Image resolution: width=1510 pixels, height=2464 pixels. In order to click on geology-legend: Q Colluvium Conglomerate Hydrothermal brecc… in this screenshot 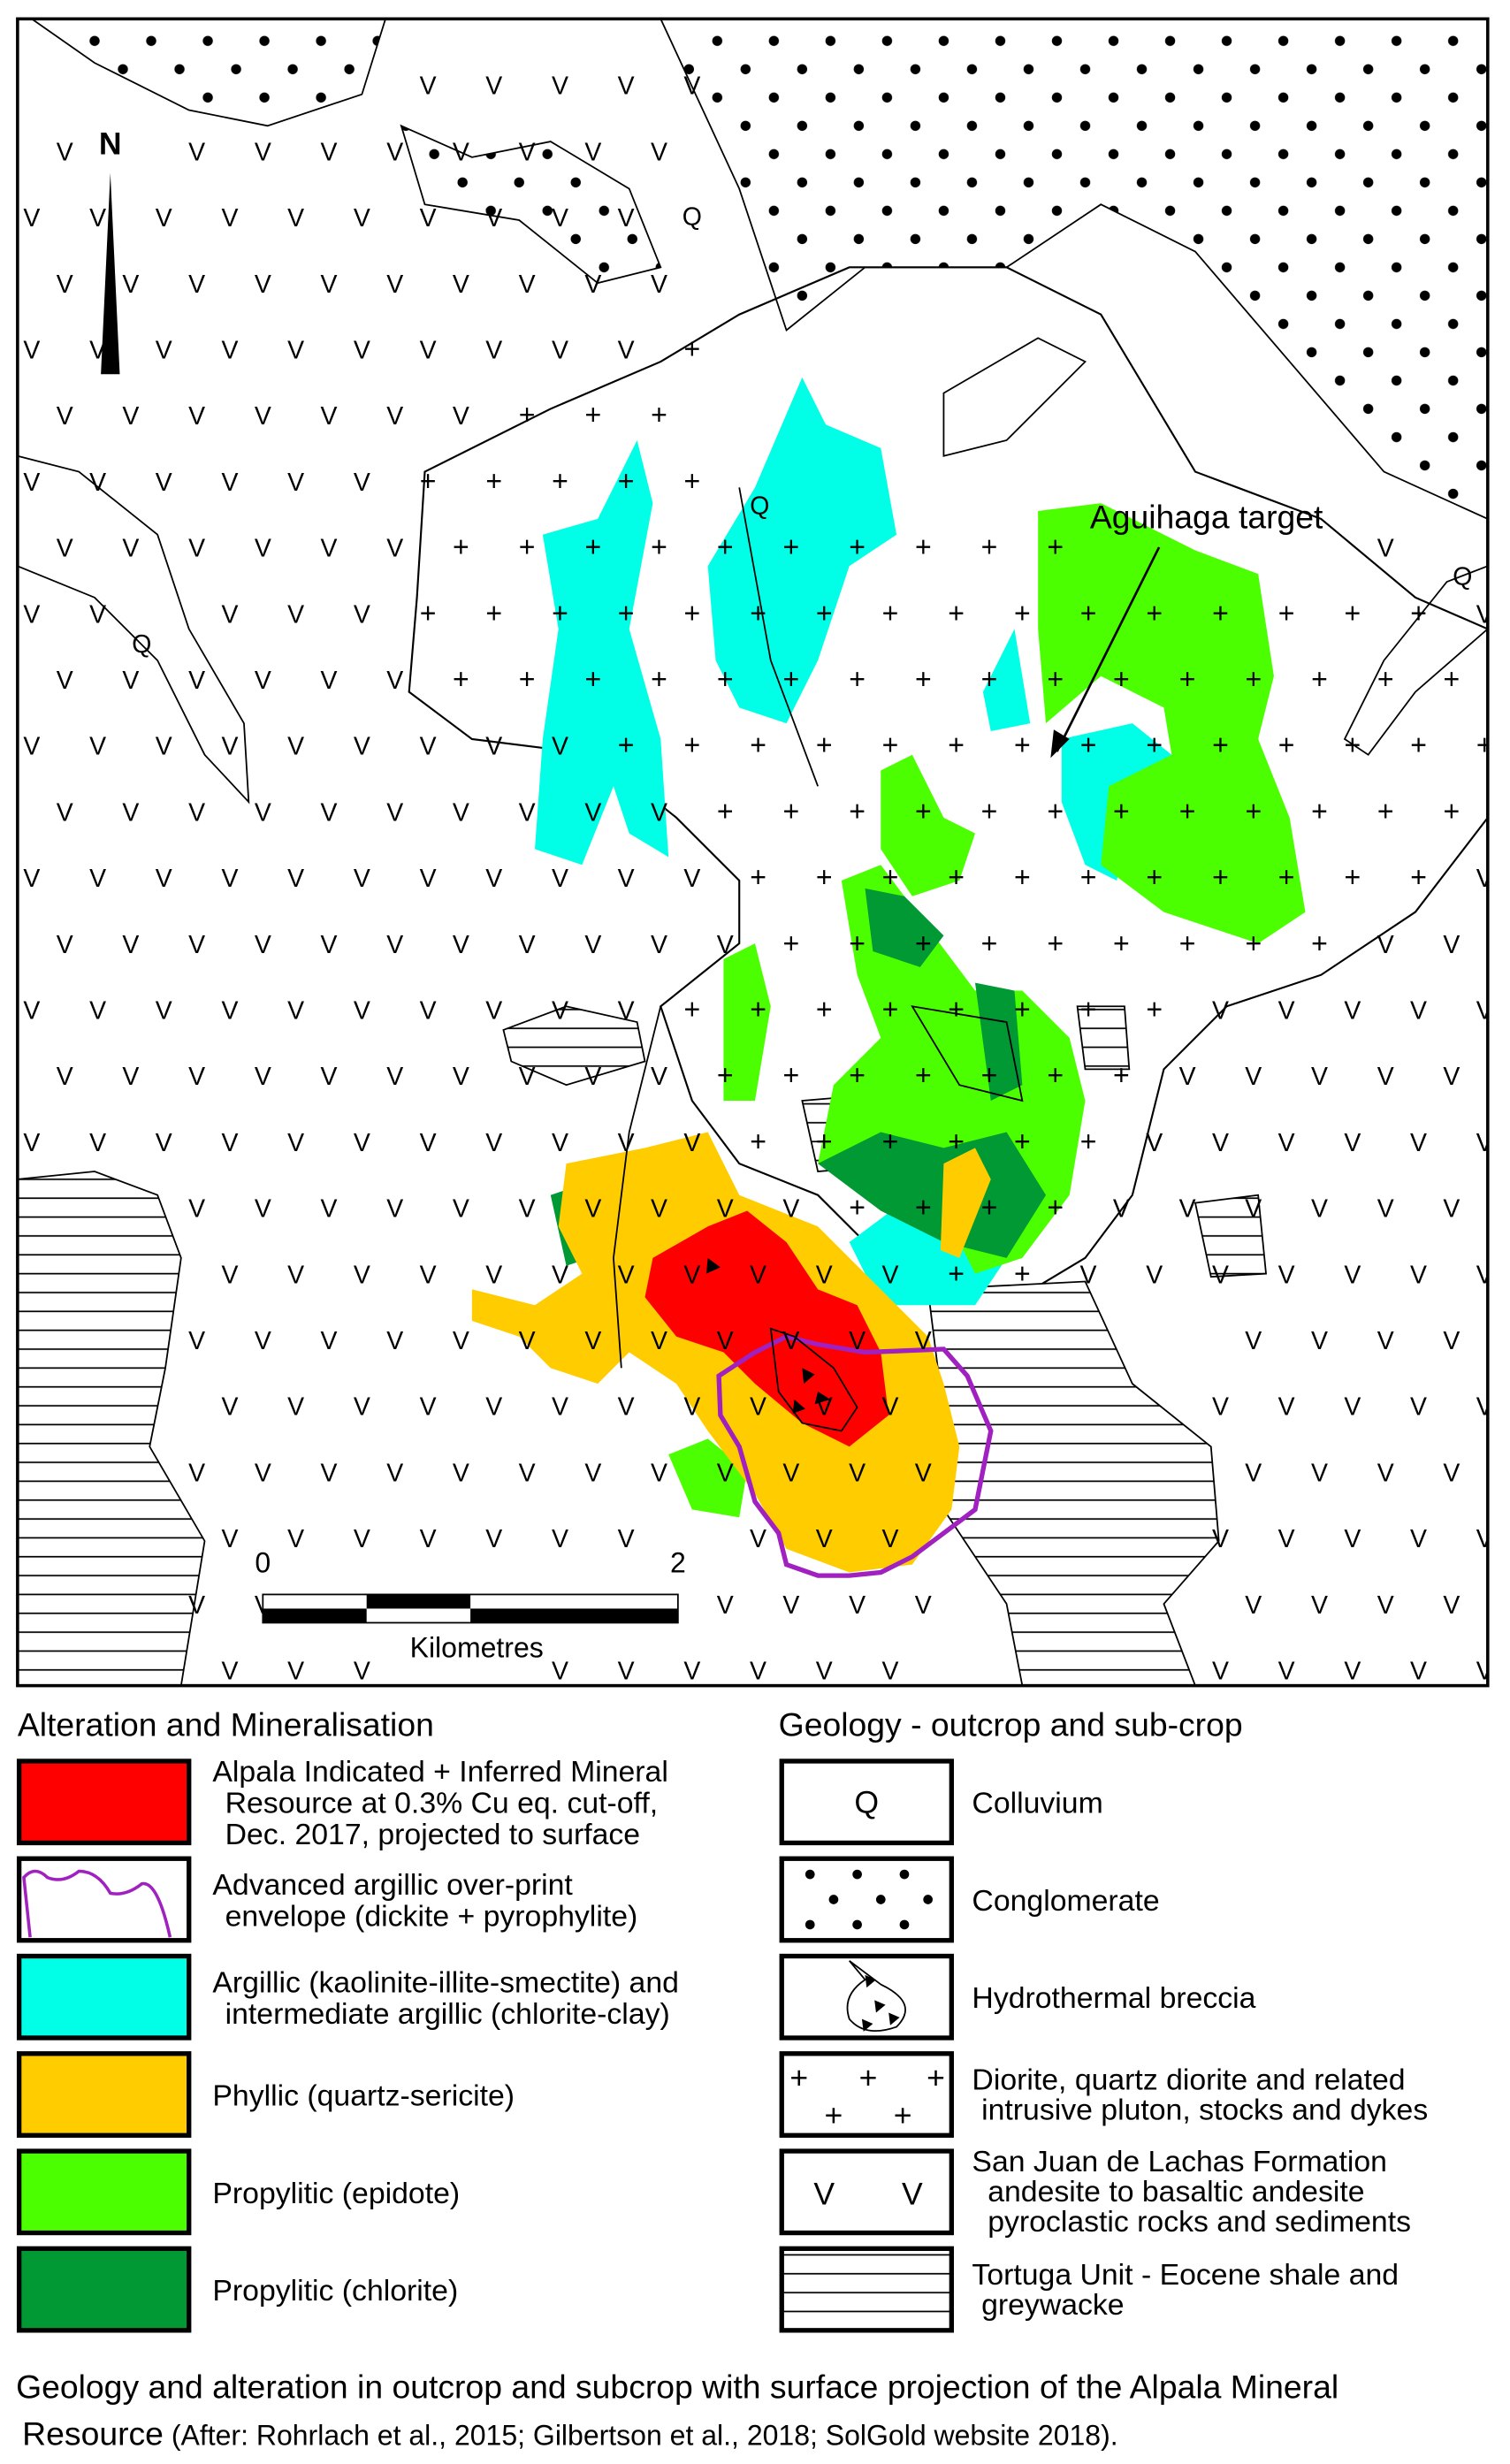, I will do `click(1103, 2046)`.